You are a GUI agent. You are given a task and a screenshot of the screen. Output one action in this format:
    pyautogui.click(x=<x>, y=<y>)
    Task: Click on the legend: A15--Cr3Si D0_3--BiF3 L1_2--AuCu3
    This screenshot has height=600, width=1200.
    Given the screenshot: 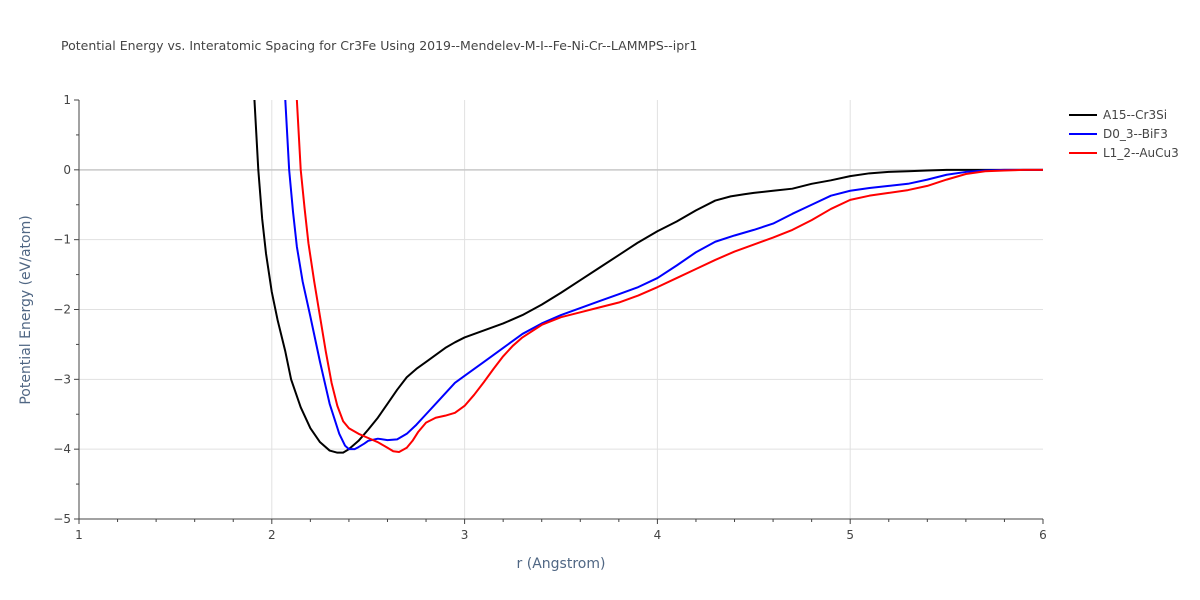 What is the action you would take?
    pyautogui.click(x=1124, y=134)
    